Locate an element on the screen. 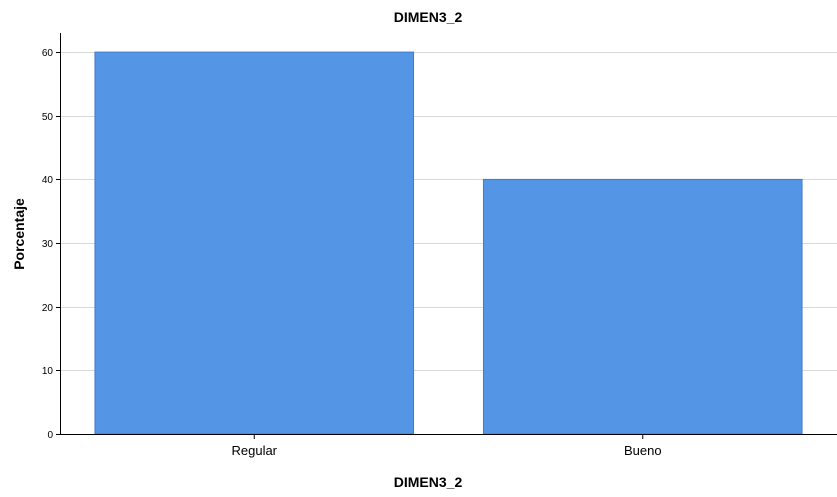  y-tick-label: 60 is located at coordinates (48, 53).